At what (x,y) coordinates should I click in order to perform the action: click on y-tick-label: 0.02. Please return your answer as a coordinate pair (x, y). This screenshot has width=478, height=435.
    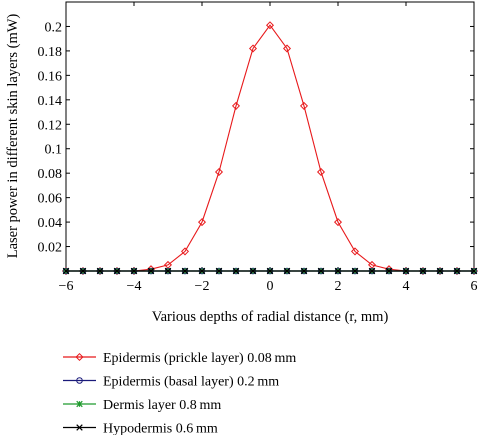
    Looking at the image, I should click on (50, 248).